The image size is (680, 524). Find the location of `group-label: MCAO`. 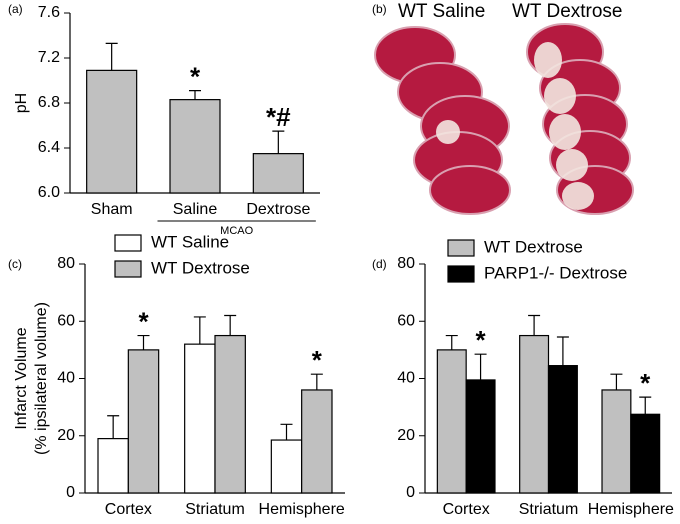

group-label: MCAO is located at coordinates (236, 231).